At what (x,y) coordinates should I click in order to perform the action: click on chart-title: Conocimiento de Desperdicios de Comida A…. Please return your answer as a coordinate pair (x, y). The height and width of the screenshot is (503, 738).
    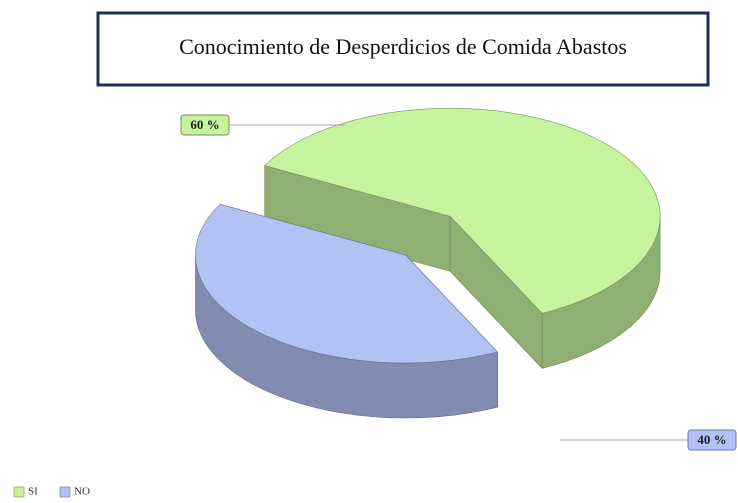
    Looking at the image, I should click on (403, 46).